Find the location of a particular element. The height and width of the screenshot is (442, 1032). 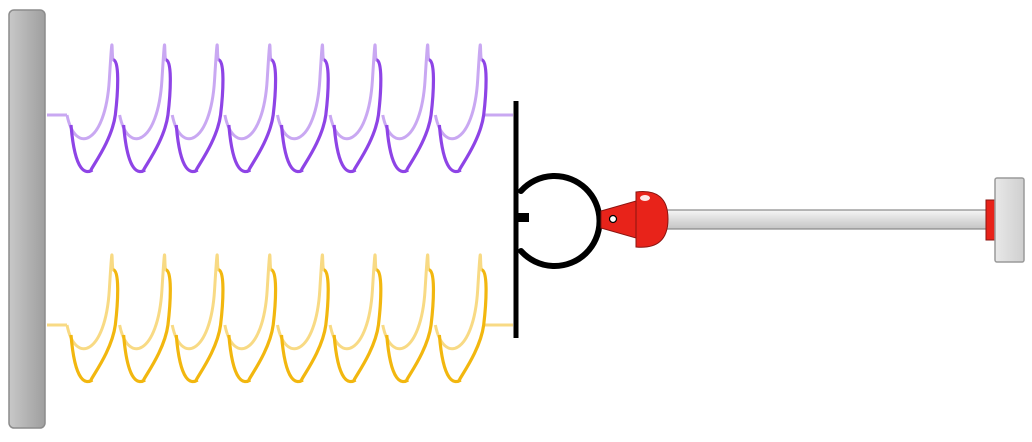

fixed-wall is located at coordinates (27, 219).